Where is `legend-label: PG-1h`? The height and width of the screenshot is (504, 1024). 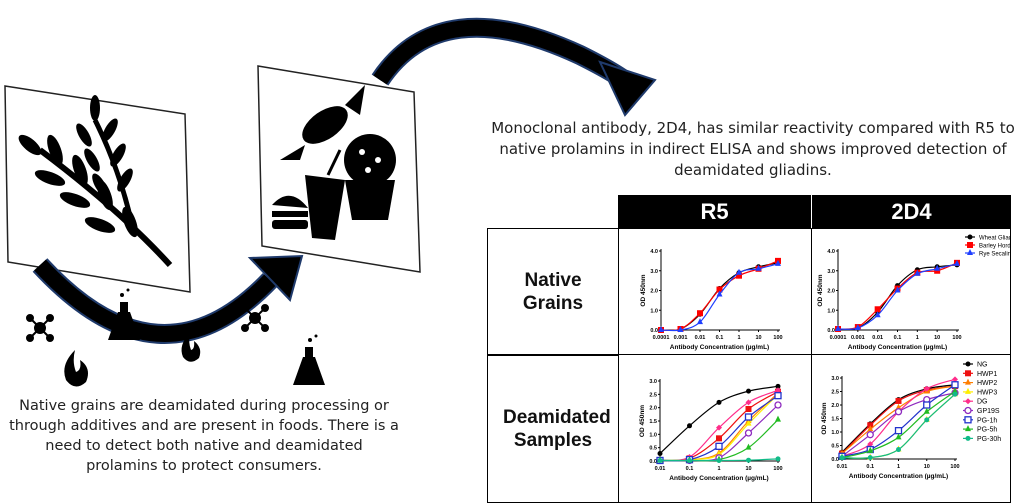
legend-label: PG-1h is located at coordinates (987, 420).